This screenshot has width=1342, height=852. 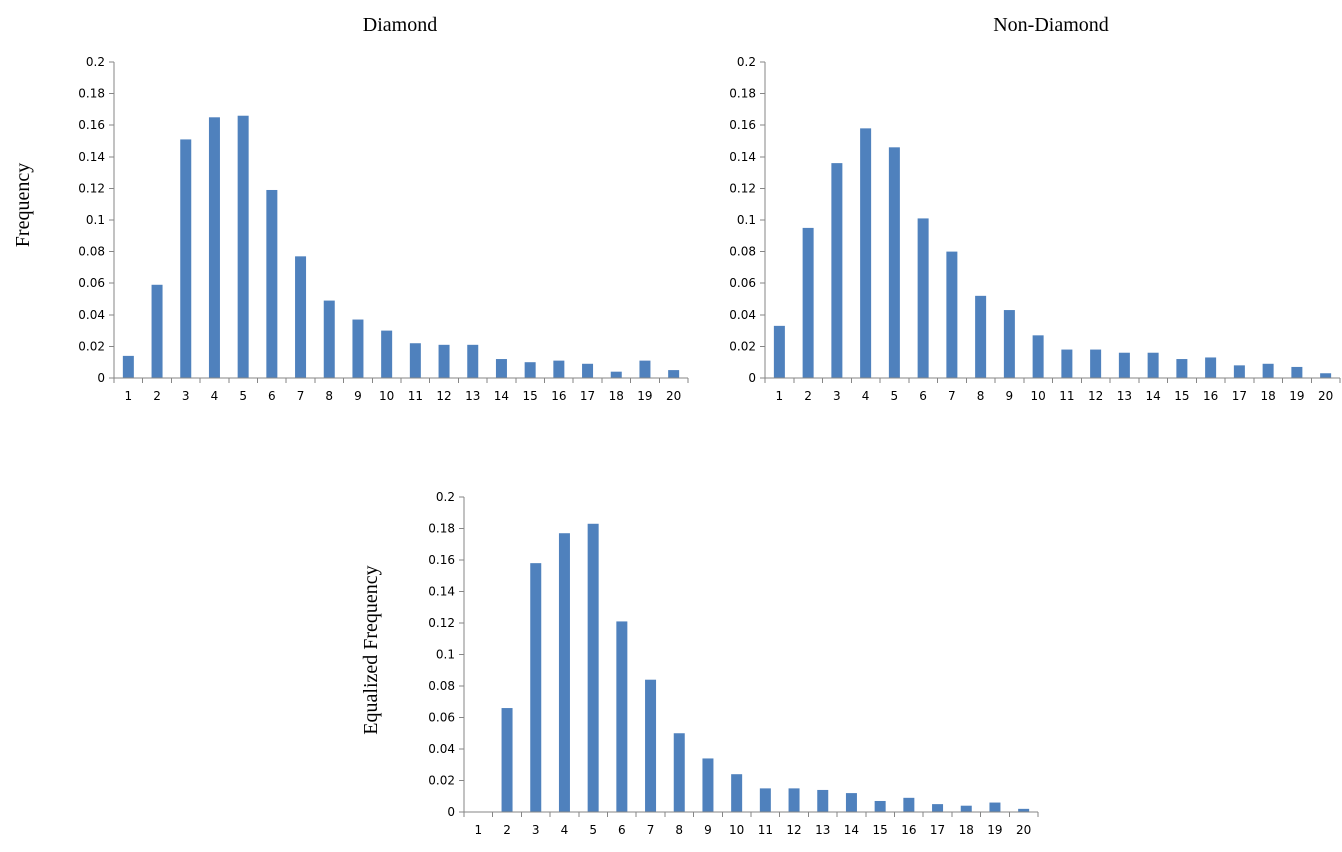 I want to click on x-tick-label: 15, so click(x=1181, y=396).